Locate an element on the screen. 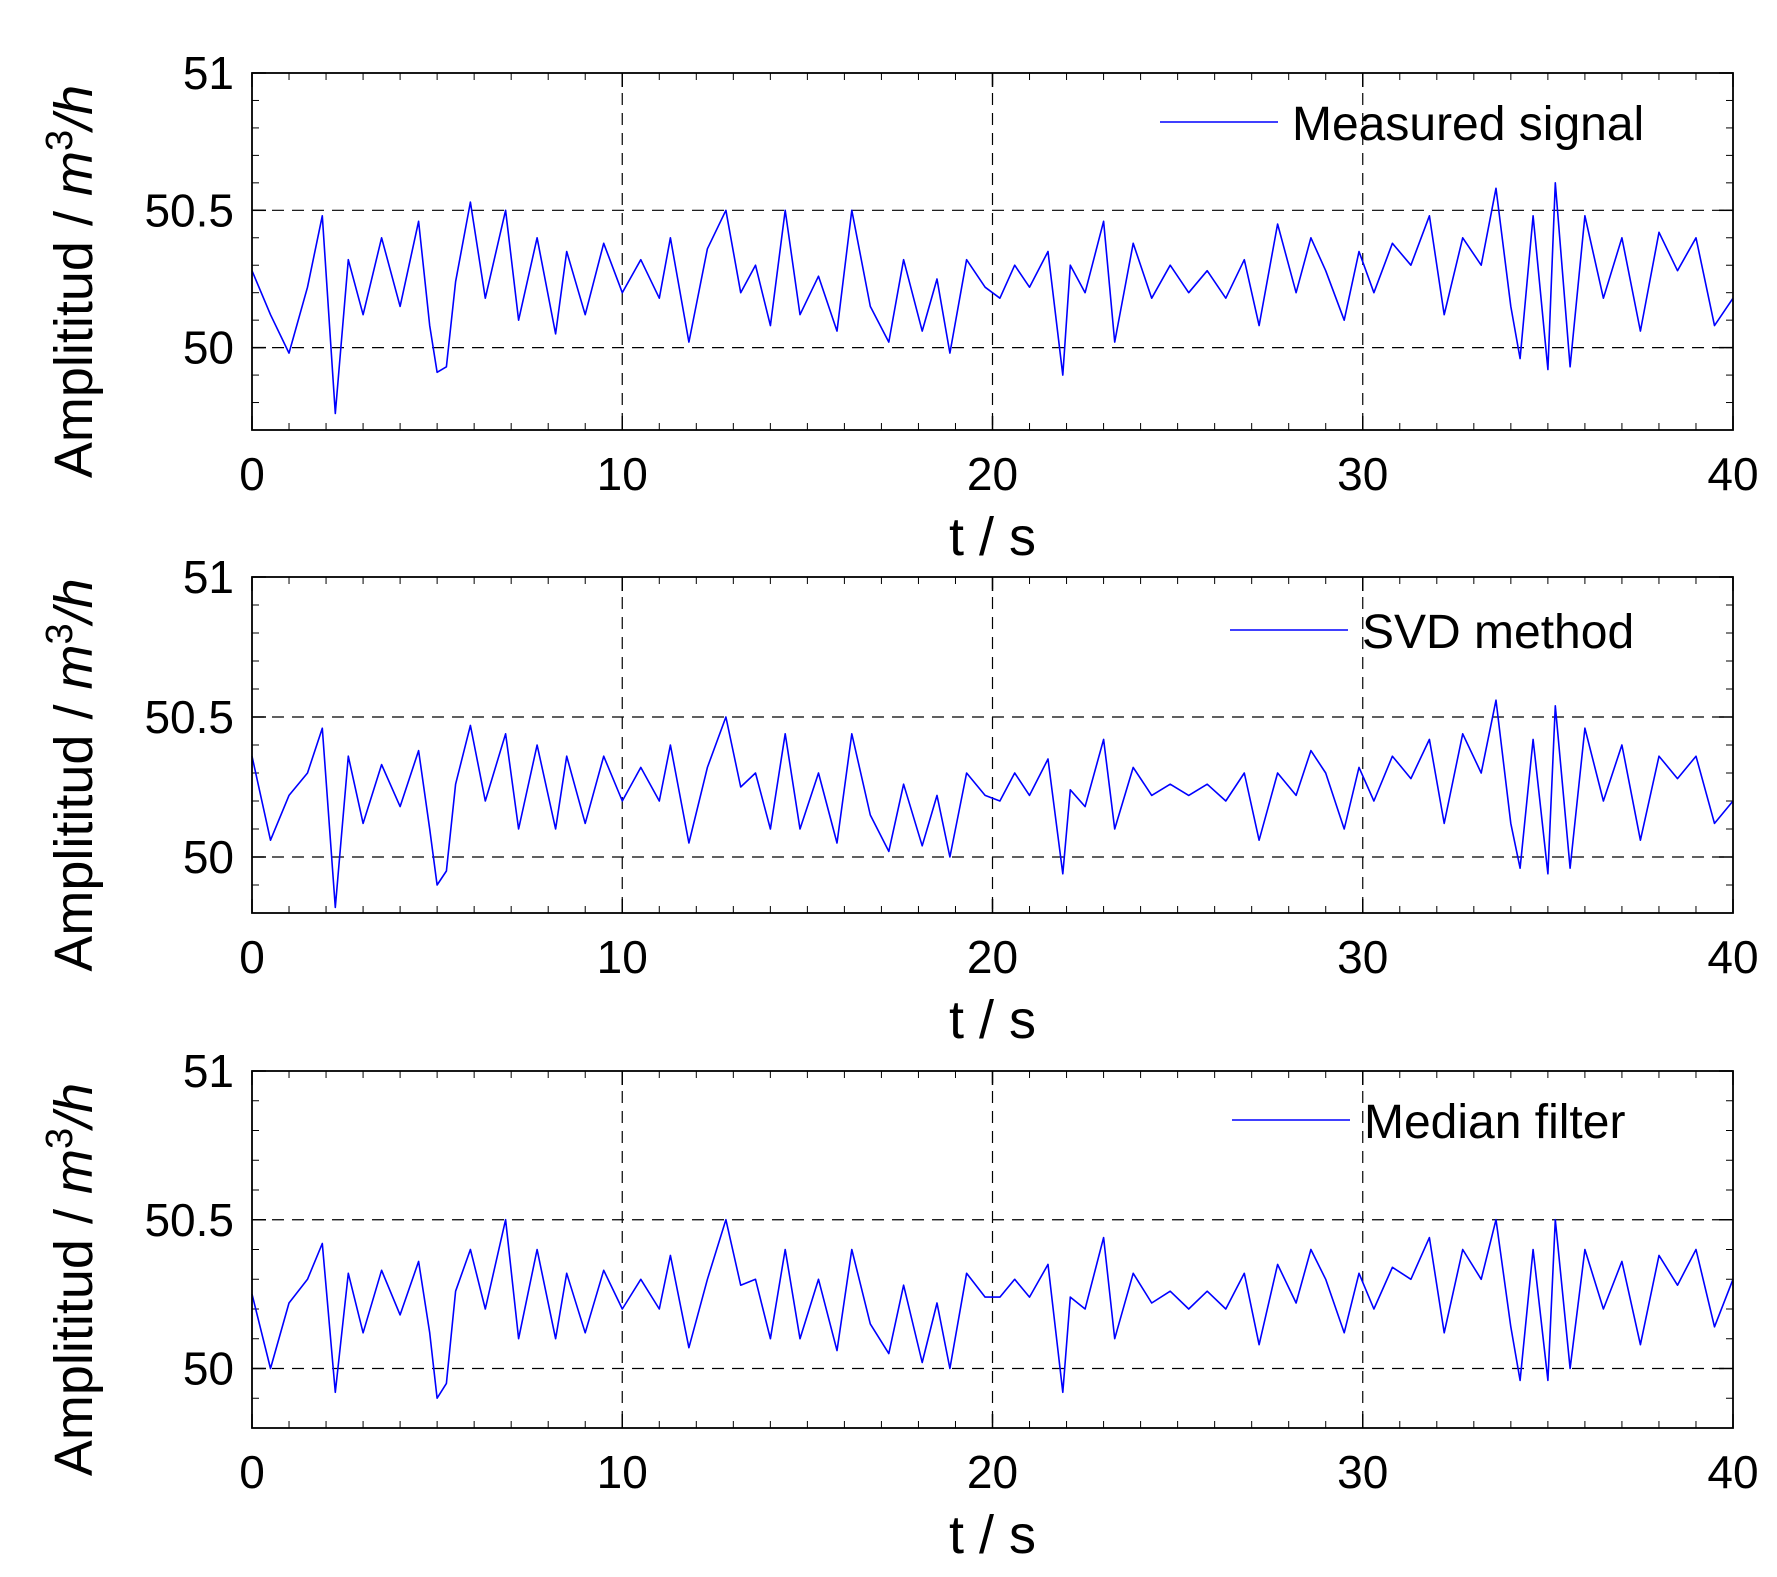 This screenshot has height=1577, width=1777. legend-label: SVD method is located at coordinates (1498, 632).